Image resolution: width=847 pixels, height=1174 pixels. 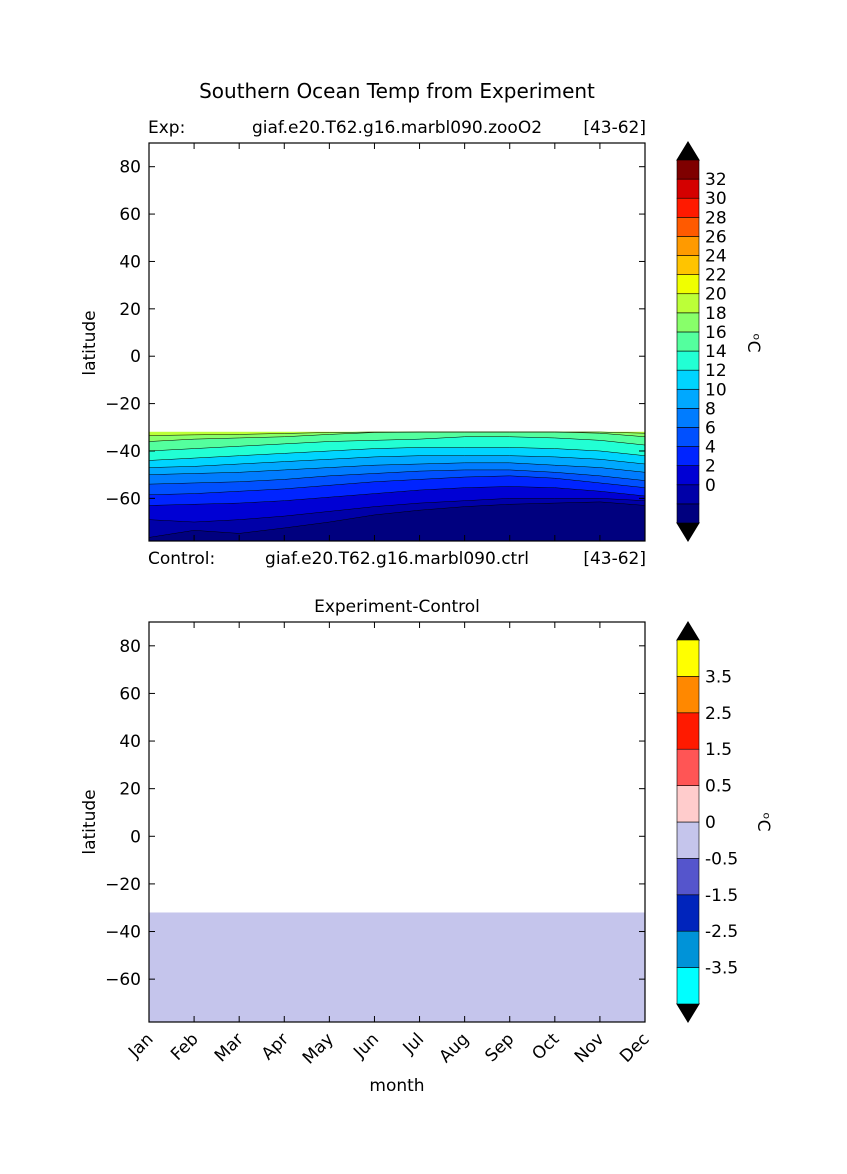 I want to click on difference-ytick-label: 0, so click(x=135, y=837).